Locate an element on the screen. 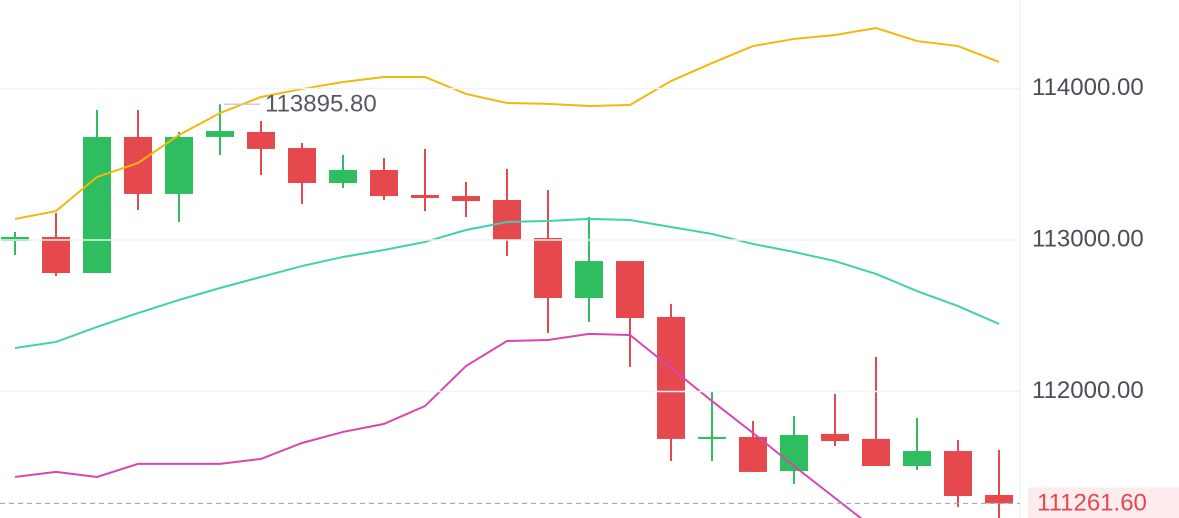 This screenshot has height=518, width=1179. y-tick-label: 113000.00 is located at coordinates (1088, 238).